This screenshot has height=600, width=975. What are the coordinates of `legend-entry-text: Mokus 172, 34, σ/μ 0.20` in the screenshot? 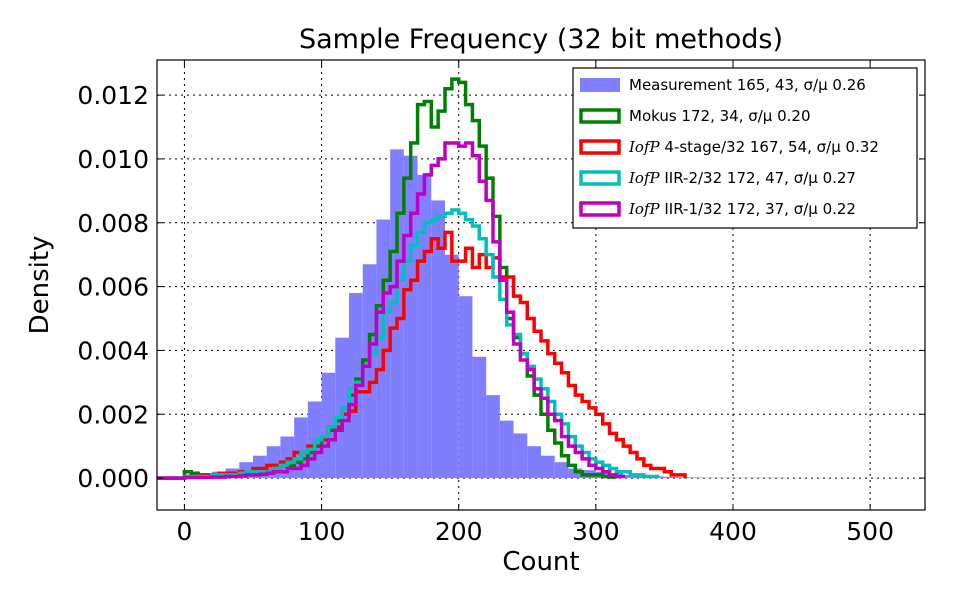 It's located at (720, 116).